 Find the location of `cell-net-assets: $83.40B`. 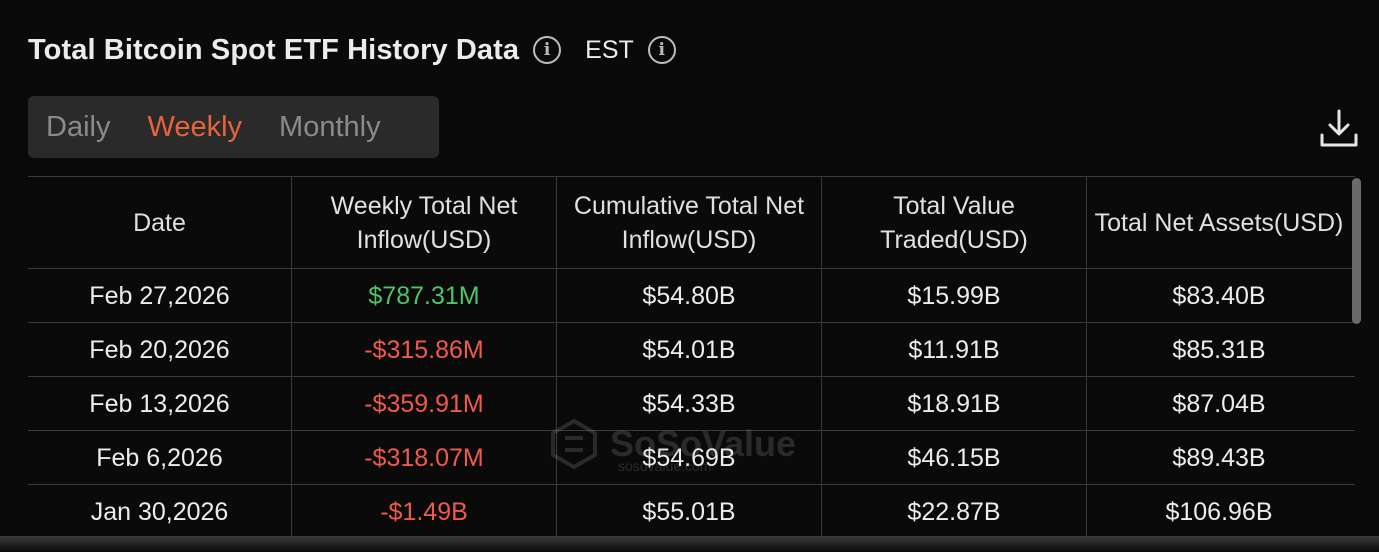

cell-net-assets: $83.40B is located at coordinates (1218, 295).